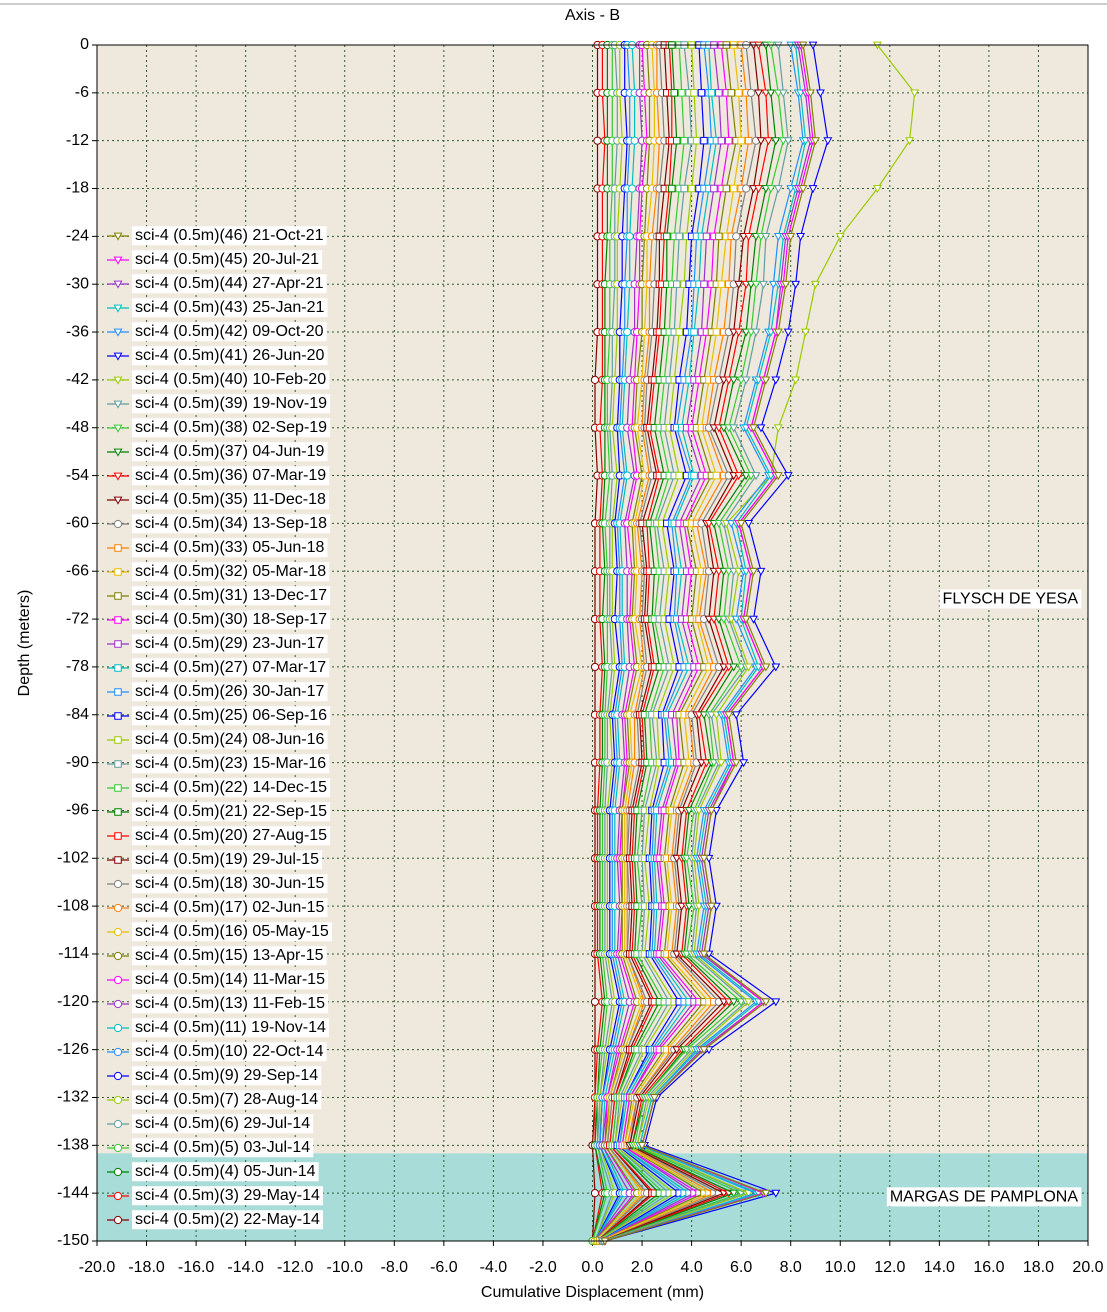  I want to click on y-tick-label: -120, so click(73, 1001).